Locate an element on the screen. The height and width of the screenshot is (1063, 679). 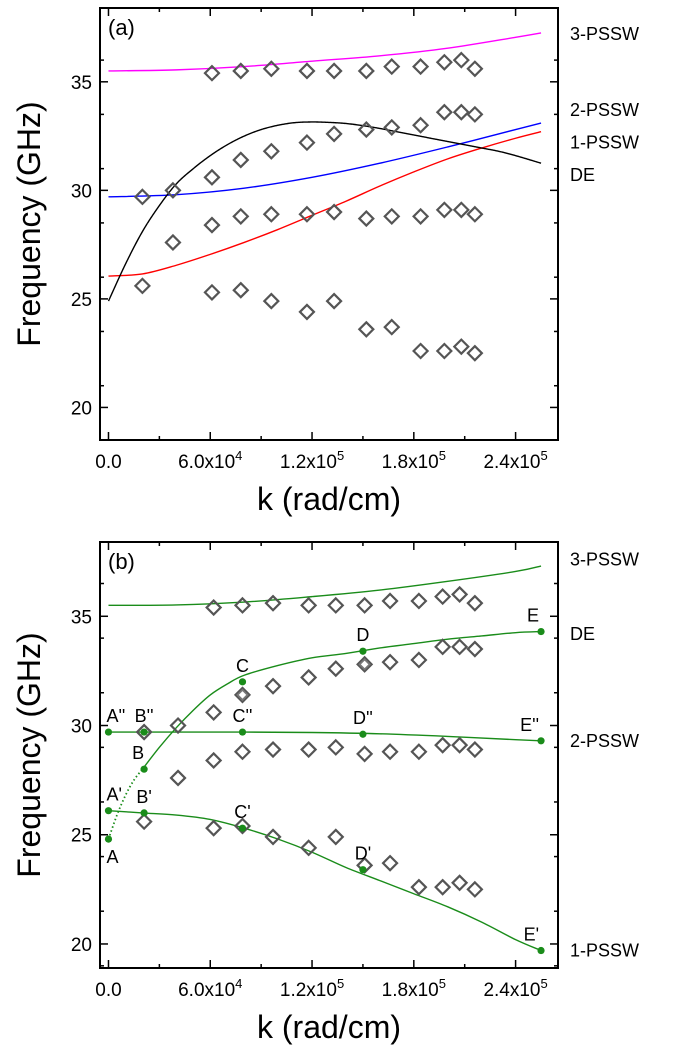
point-label: D'' is located at coordinates (363, 718).